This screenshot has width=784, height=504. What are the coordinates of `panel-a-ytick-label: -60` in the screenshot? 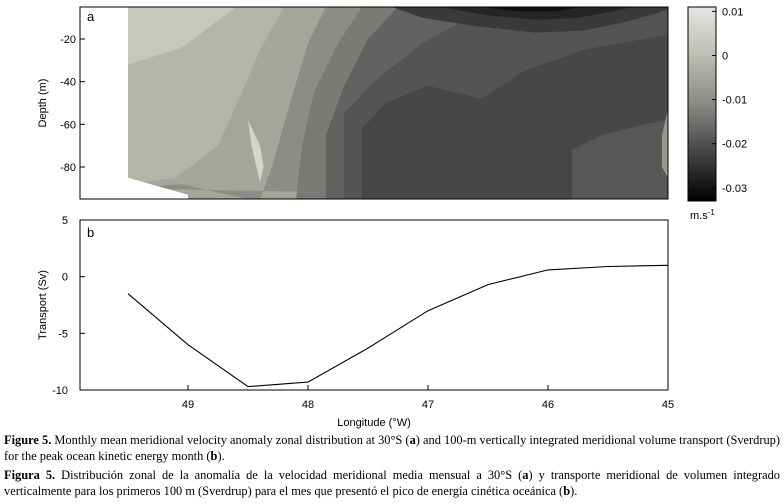 It's located at (68, 125).